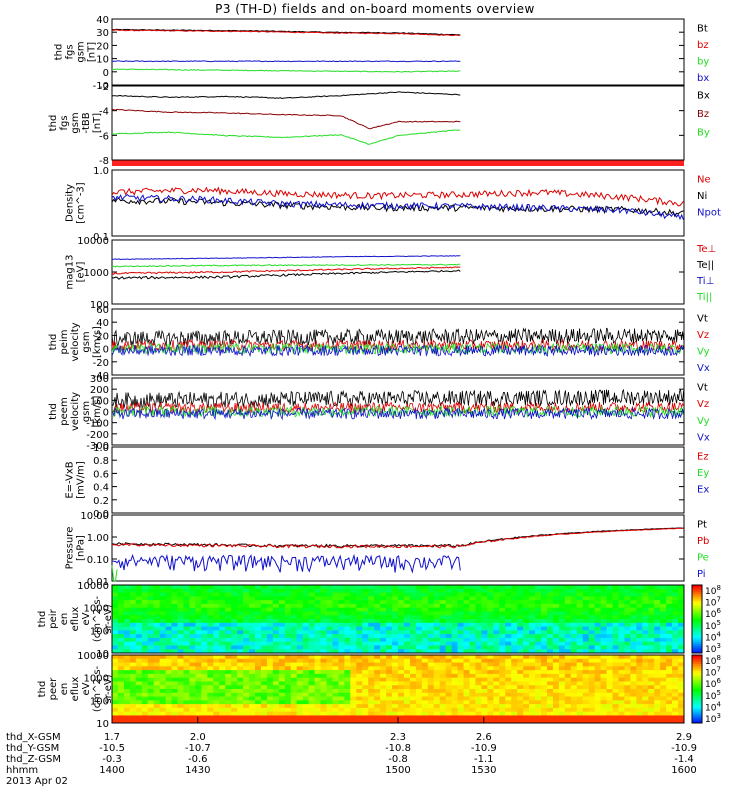 The width and height of the screenshot is (750, 804). I want to click on y-axis-label: gsm, so click(86, 411).